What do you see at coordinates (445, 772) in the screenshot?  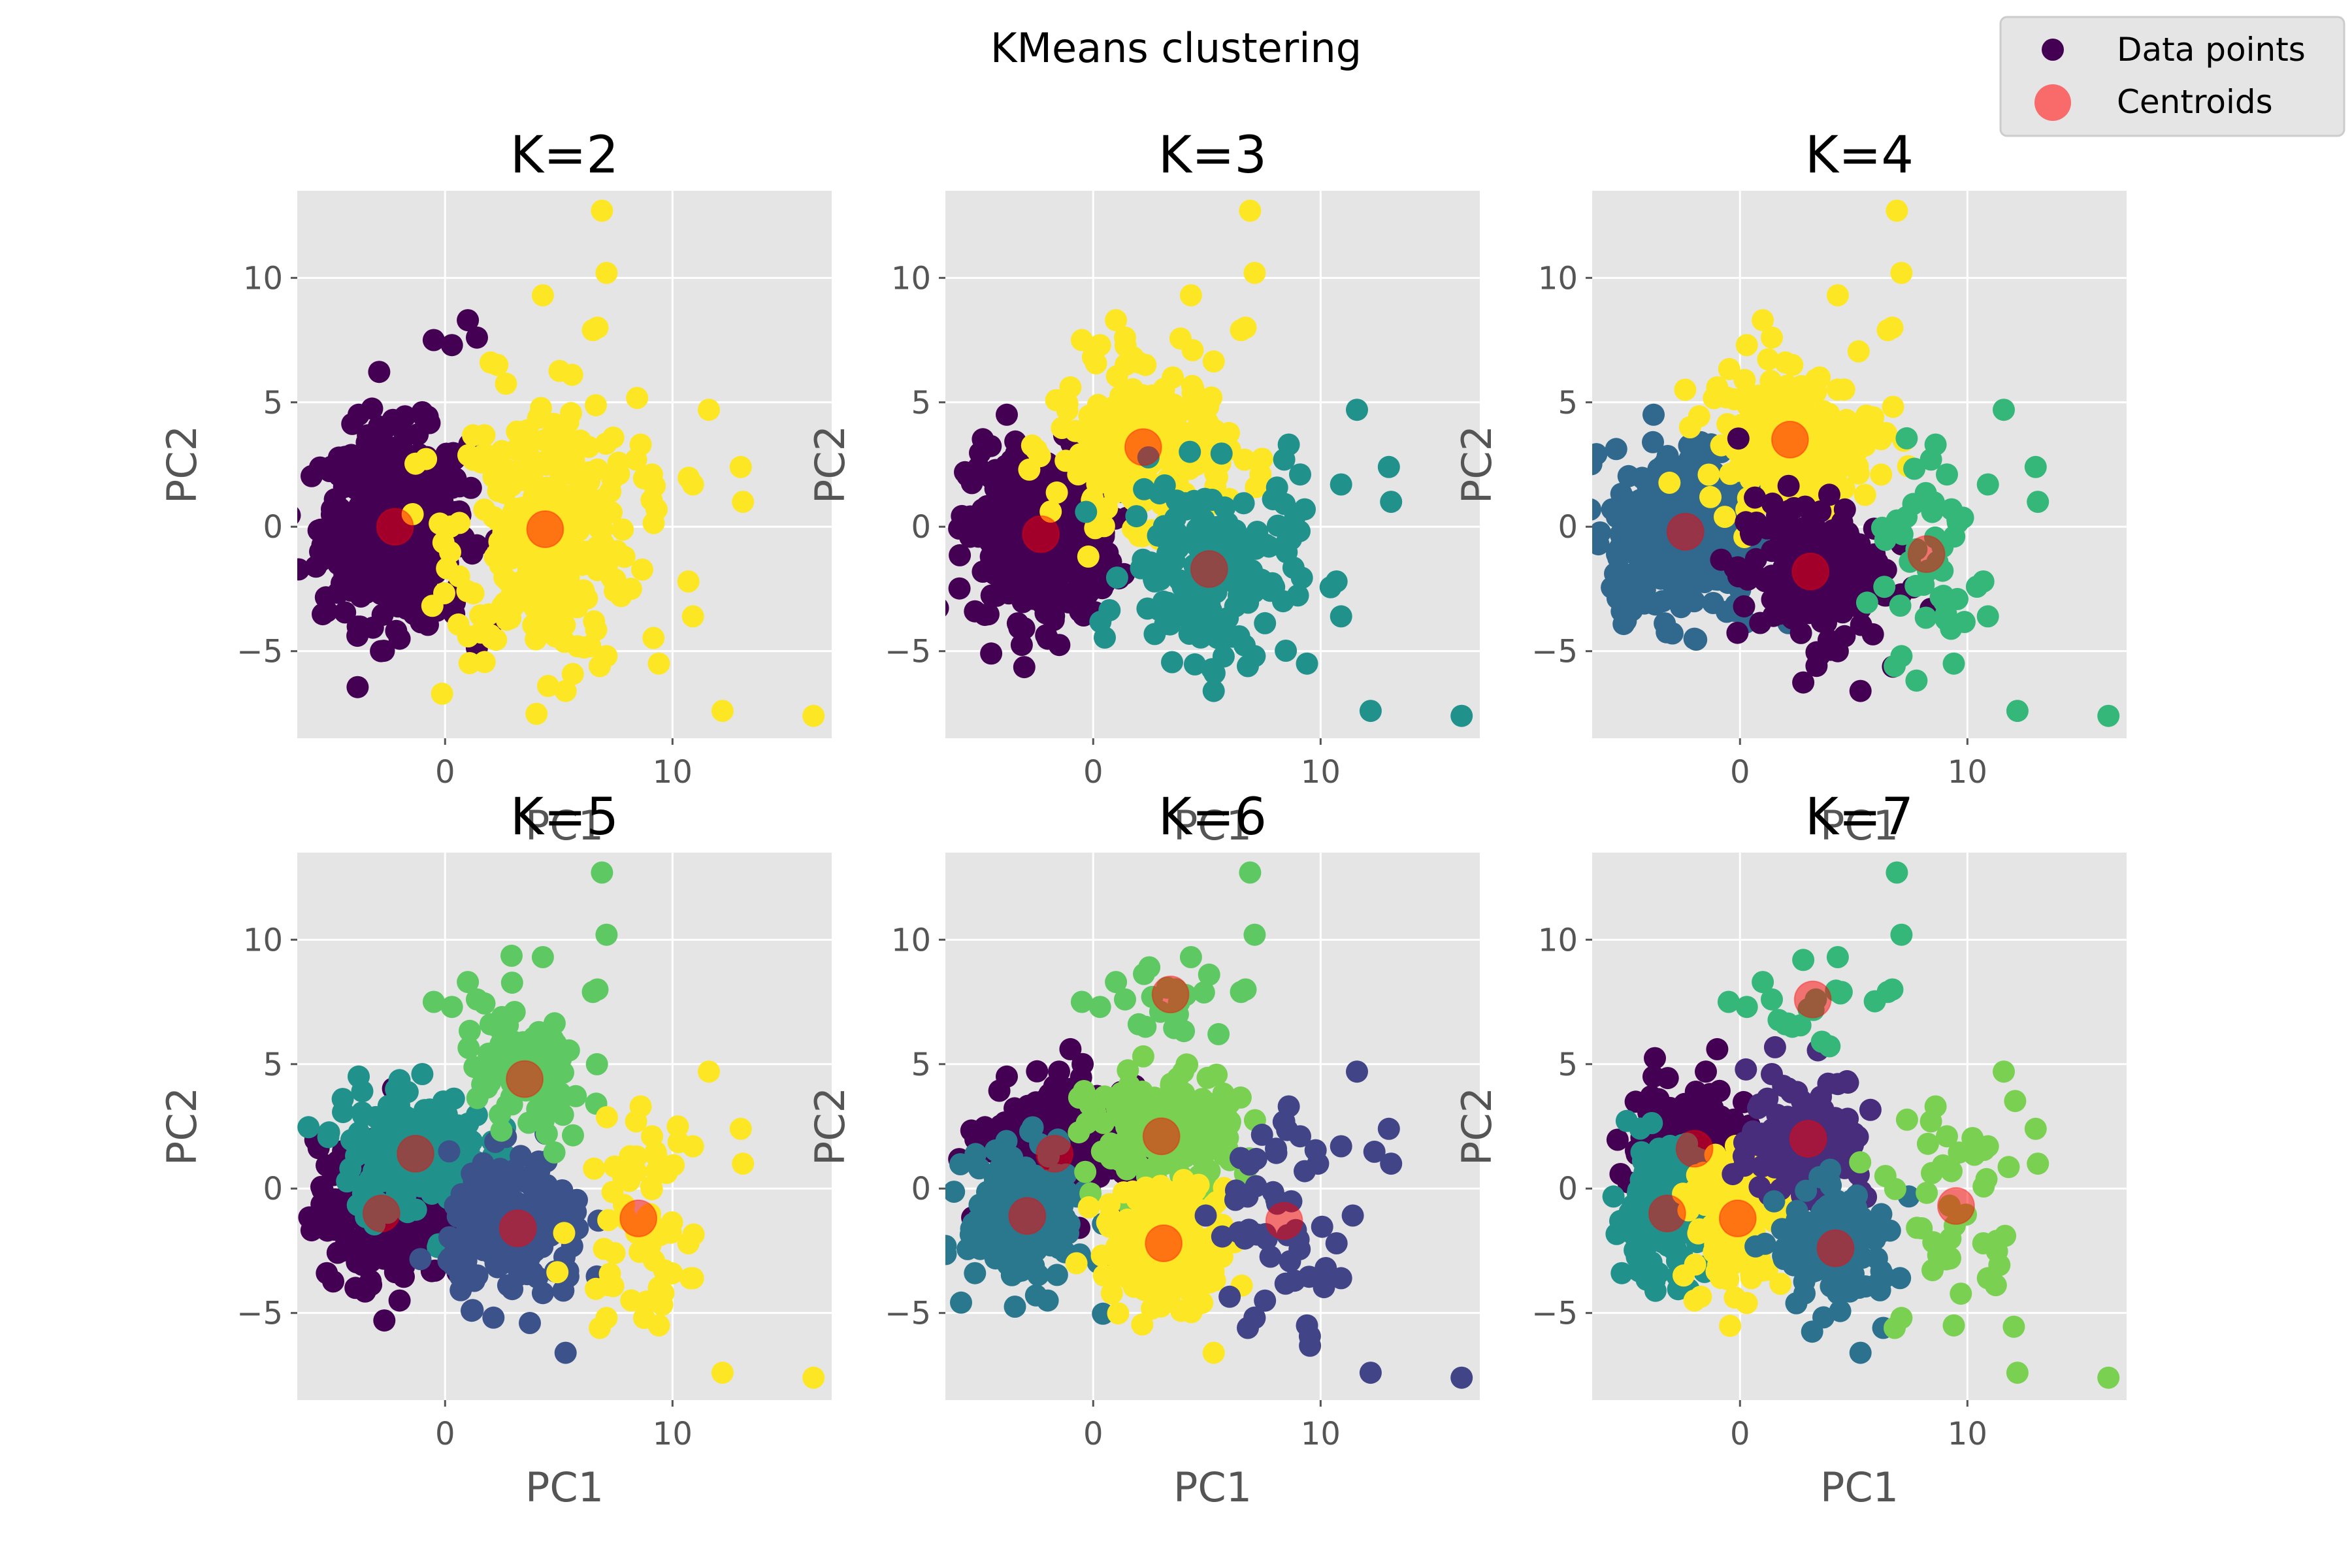 I see `x-tick-label: 0` at bounding box center [445, 772].